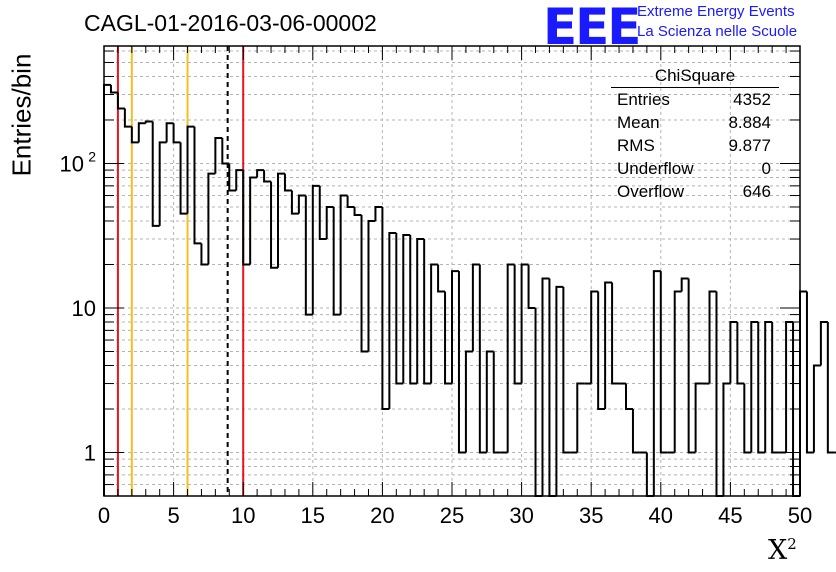  Describe the element at coordinates (695, 145) in the screenshot. I see `stats-row-rms: RMS 9.877` at that location.